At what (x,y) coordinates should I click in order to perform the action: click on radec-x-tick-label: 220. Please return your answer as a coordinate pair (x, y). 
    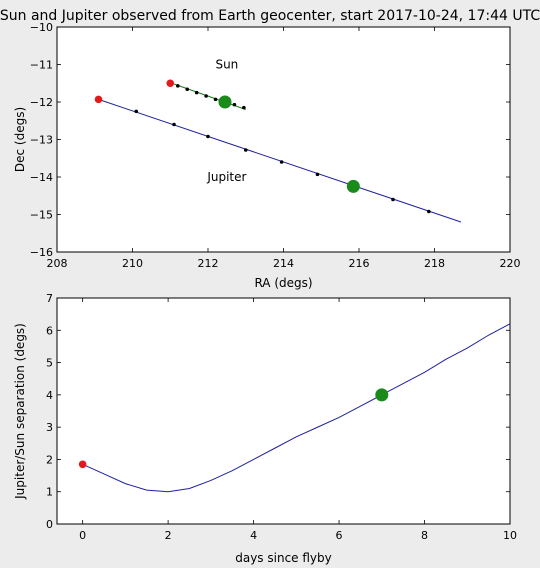
    Looking at the image, I should click on (510, 263).